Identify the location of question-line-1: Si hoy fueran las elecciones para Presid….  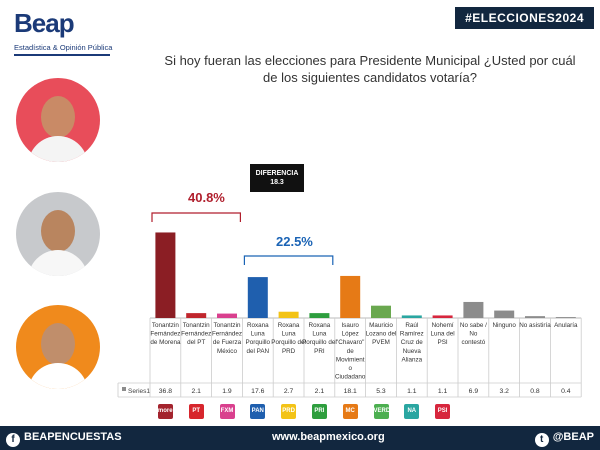
(370, 60).